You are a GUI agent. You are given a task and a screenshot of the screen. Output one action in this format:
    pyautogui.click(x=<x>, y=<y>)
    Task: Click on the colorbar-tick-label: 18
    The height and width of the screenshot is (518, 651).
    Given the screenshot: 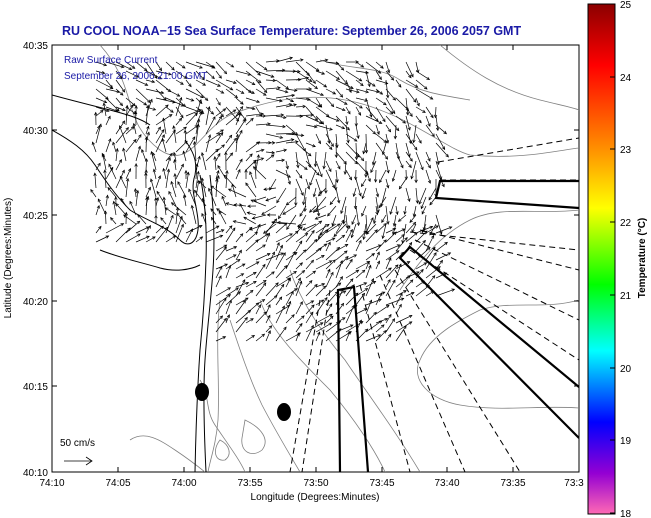 What is the action you would take?
    pyautogui.click(x=626, y=513)
    